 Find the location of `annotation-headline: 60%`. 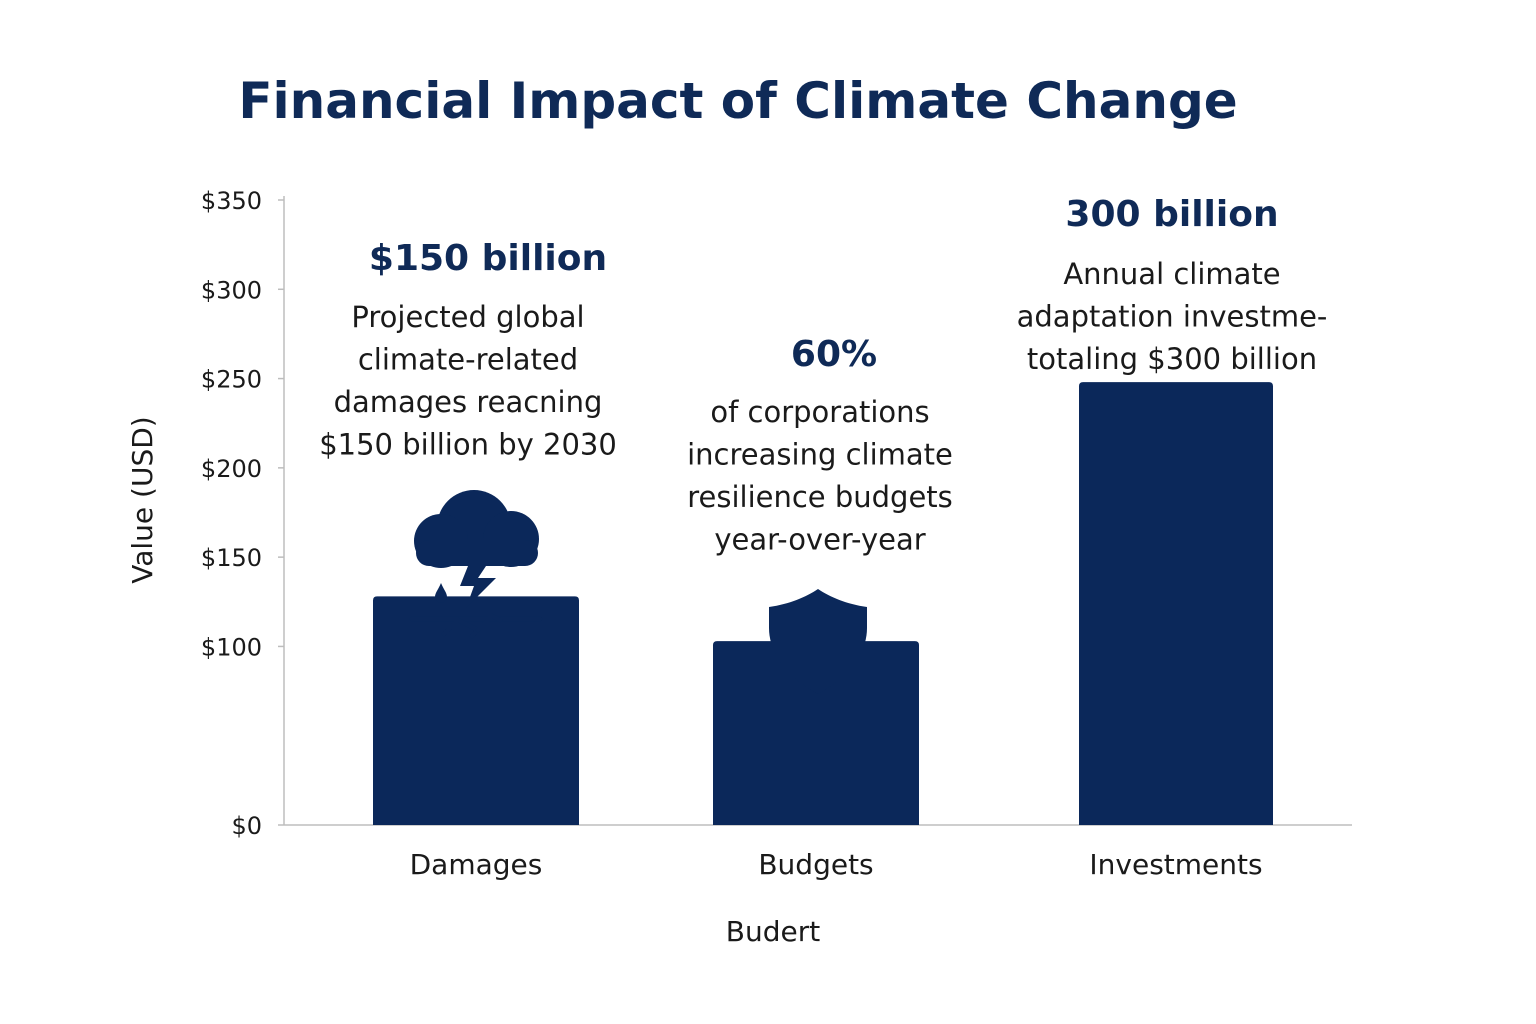

annotation-headline: 60% is located at coordinates (834, 354).